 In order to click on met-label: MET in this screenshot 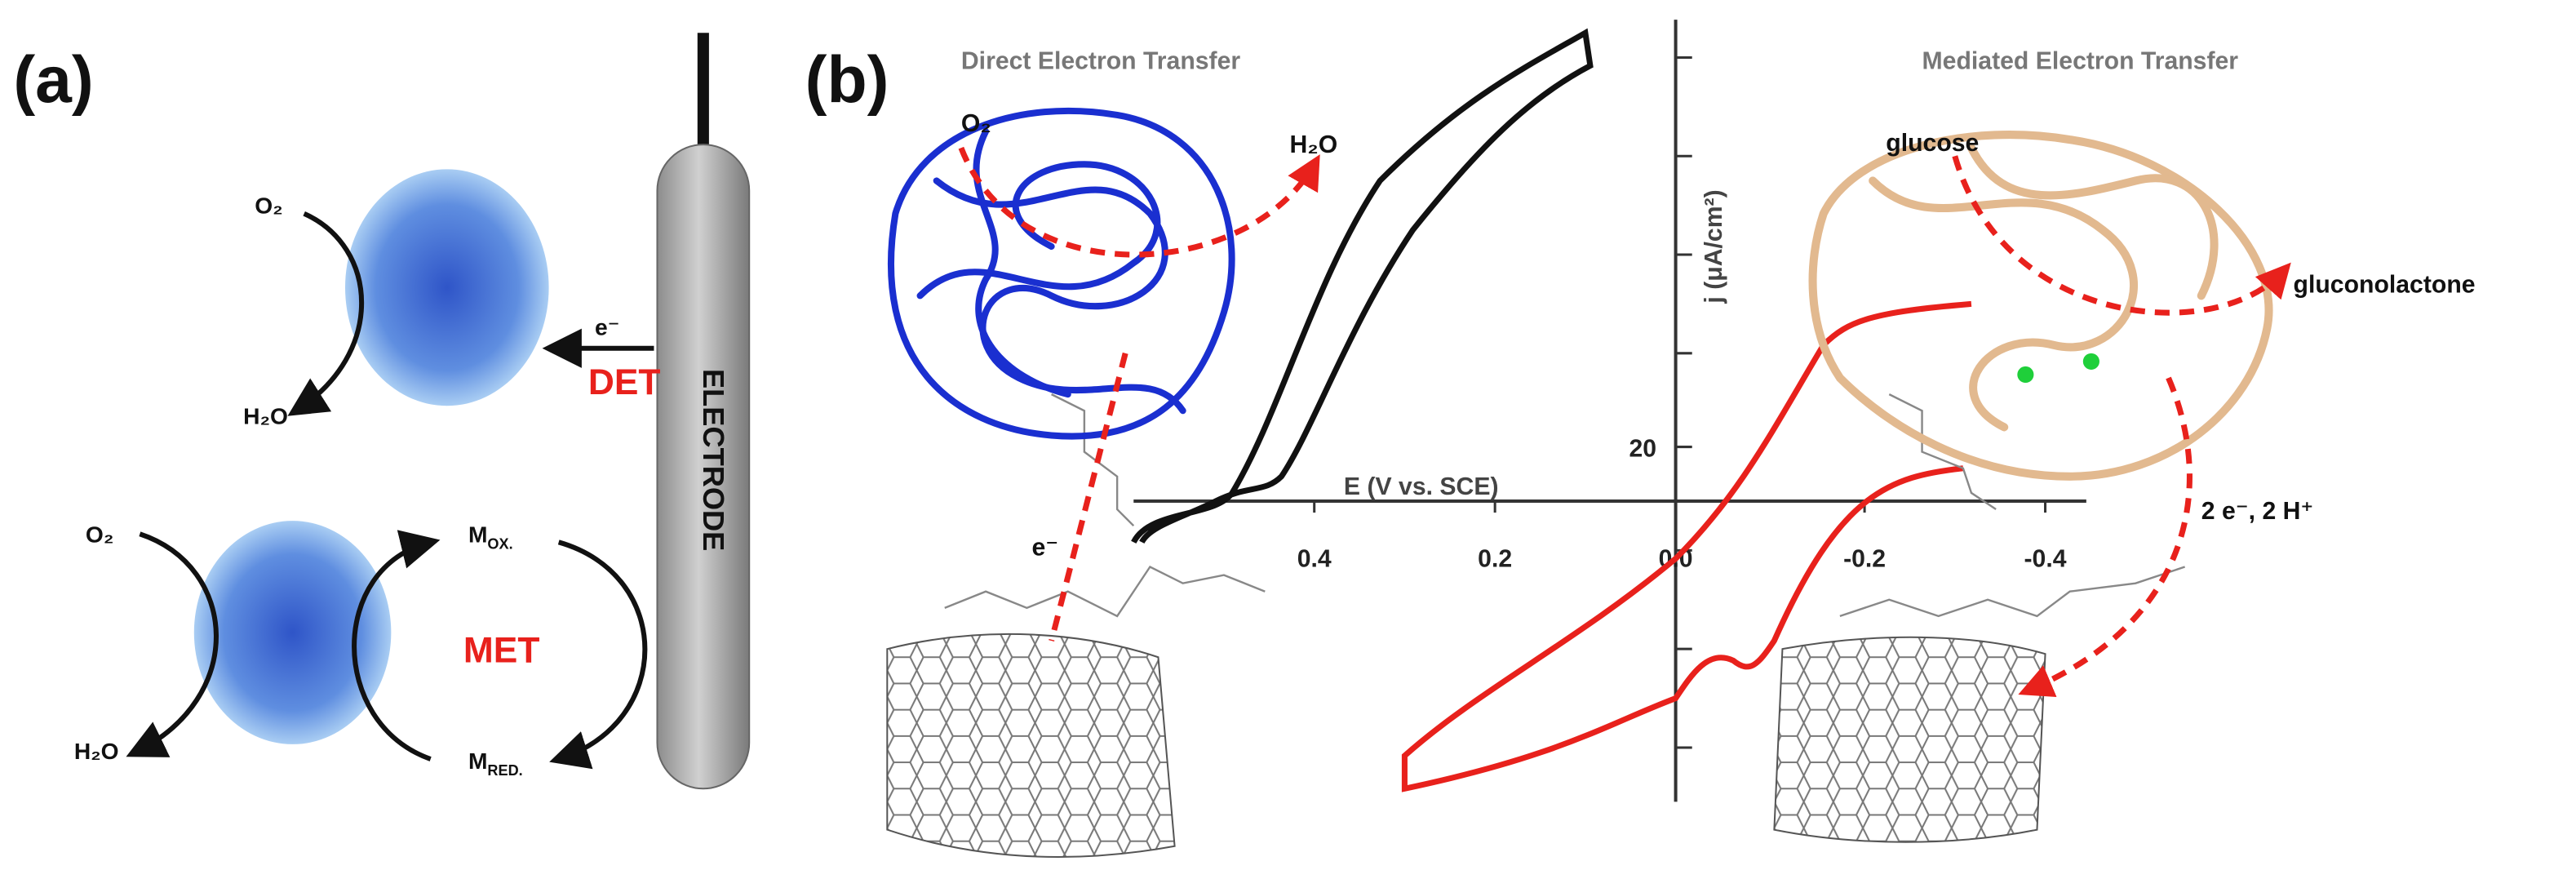, I will do `click(501, 650)`.